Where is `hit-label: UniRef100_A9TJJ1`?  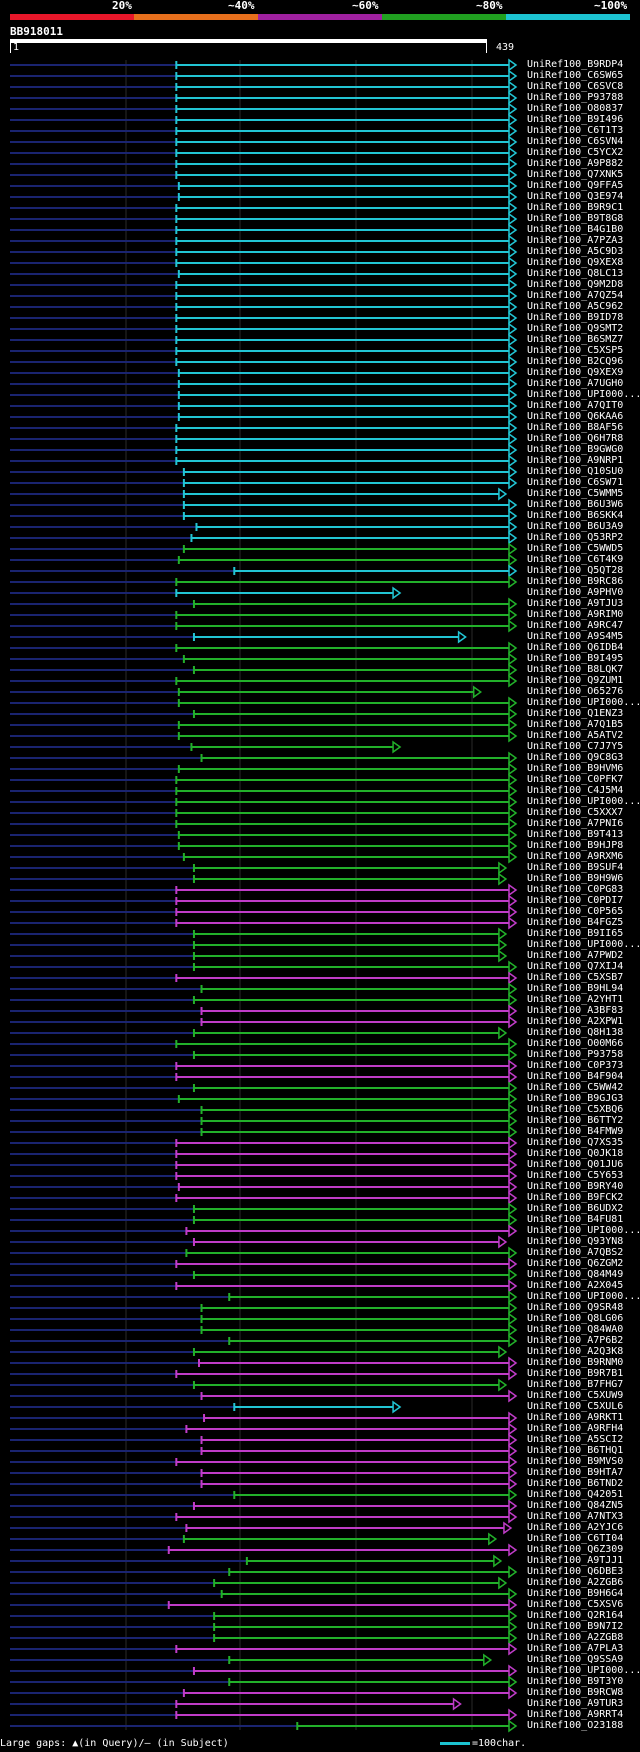 hit-label: UniRef100_A9TJJ1 is located at coordinates (575, 1560).